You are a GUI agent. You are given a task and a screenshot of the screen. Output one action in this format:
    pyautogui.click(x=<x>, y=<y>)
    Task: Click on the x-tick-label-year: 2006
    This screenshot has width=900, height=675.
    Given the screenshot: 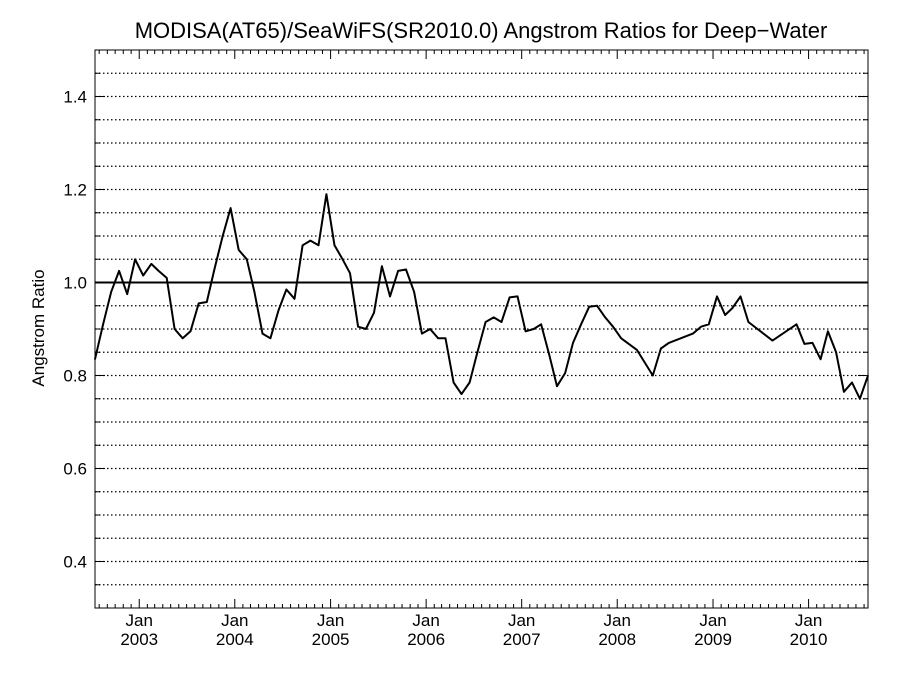 What is the action you would take?
    pyautogui.click(x=426, y=639)
    